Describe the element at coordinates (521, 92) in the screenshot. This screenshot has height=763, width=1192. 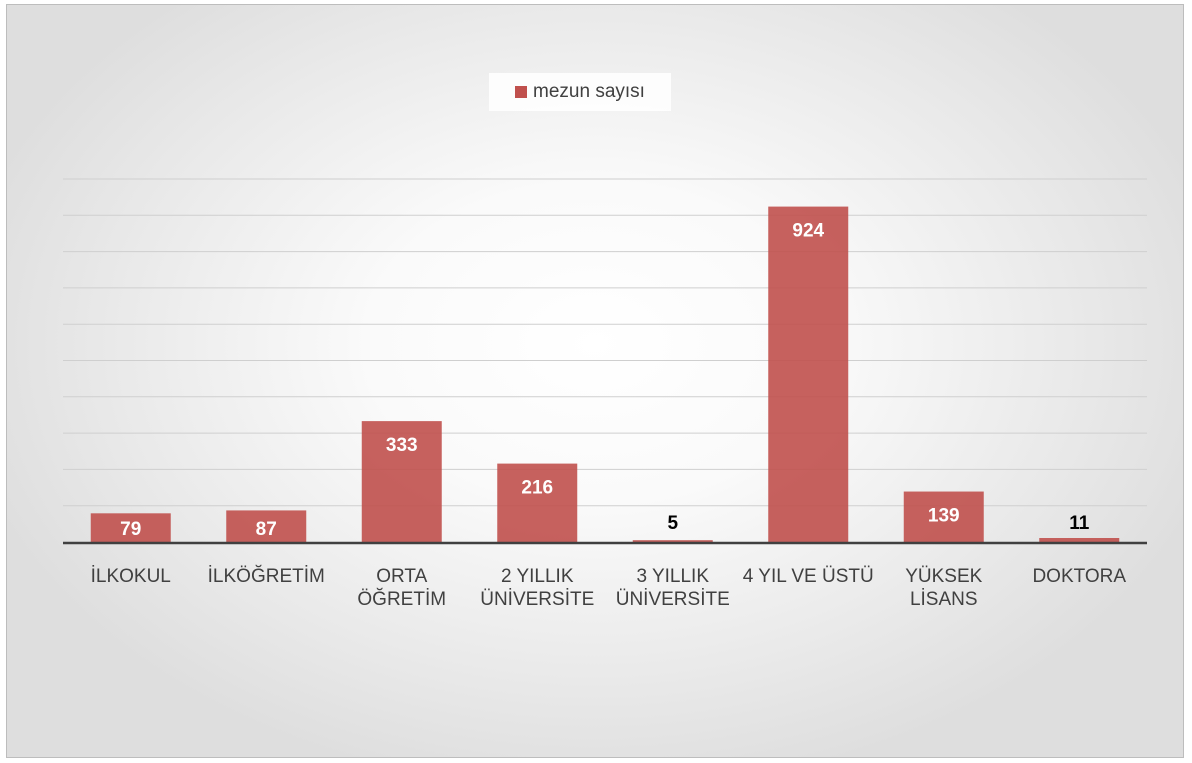
I see `legend-swatch` at that location.